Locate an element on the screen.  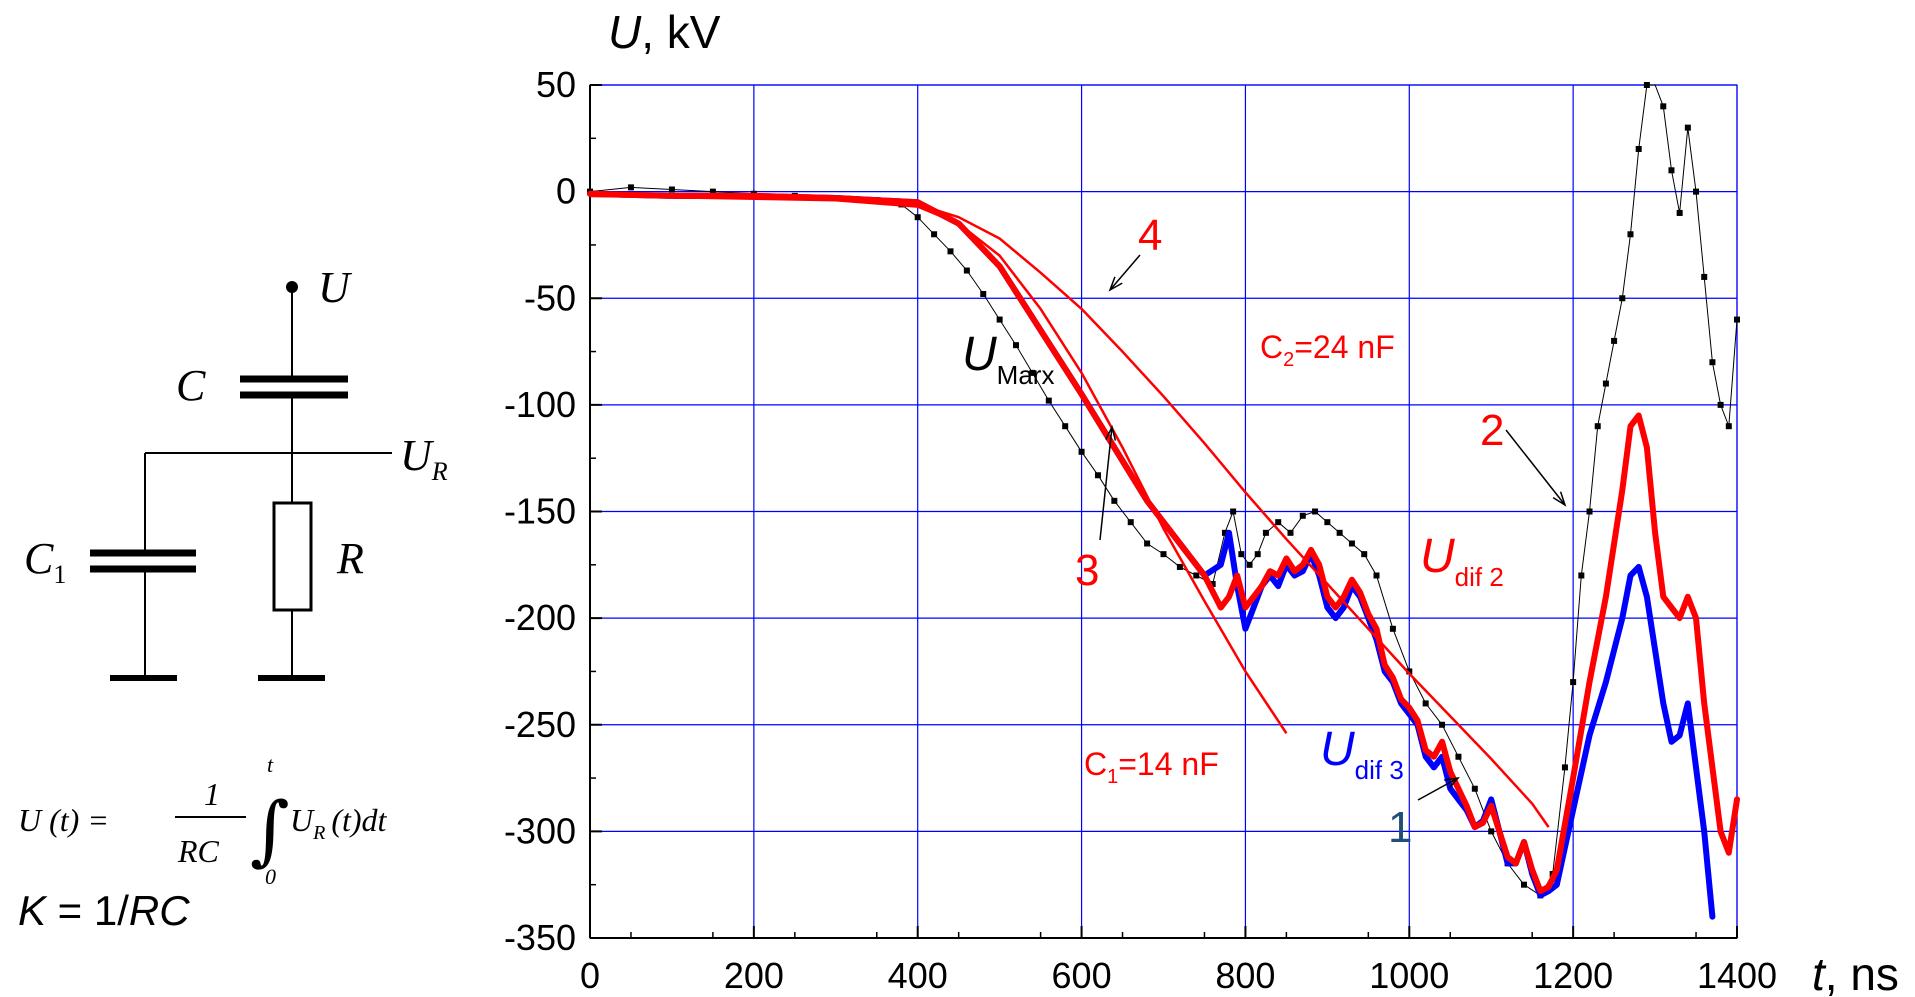
formula-numerator: 1 is located at coordinates (212, 794).